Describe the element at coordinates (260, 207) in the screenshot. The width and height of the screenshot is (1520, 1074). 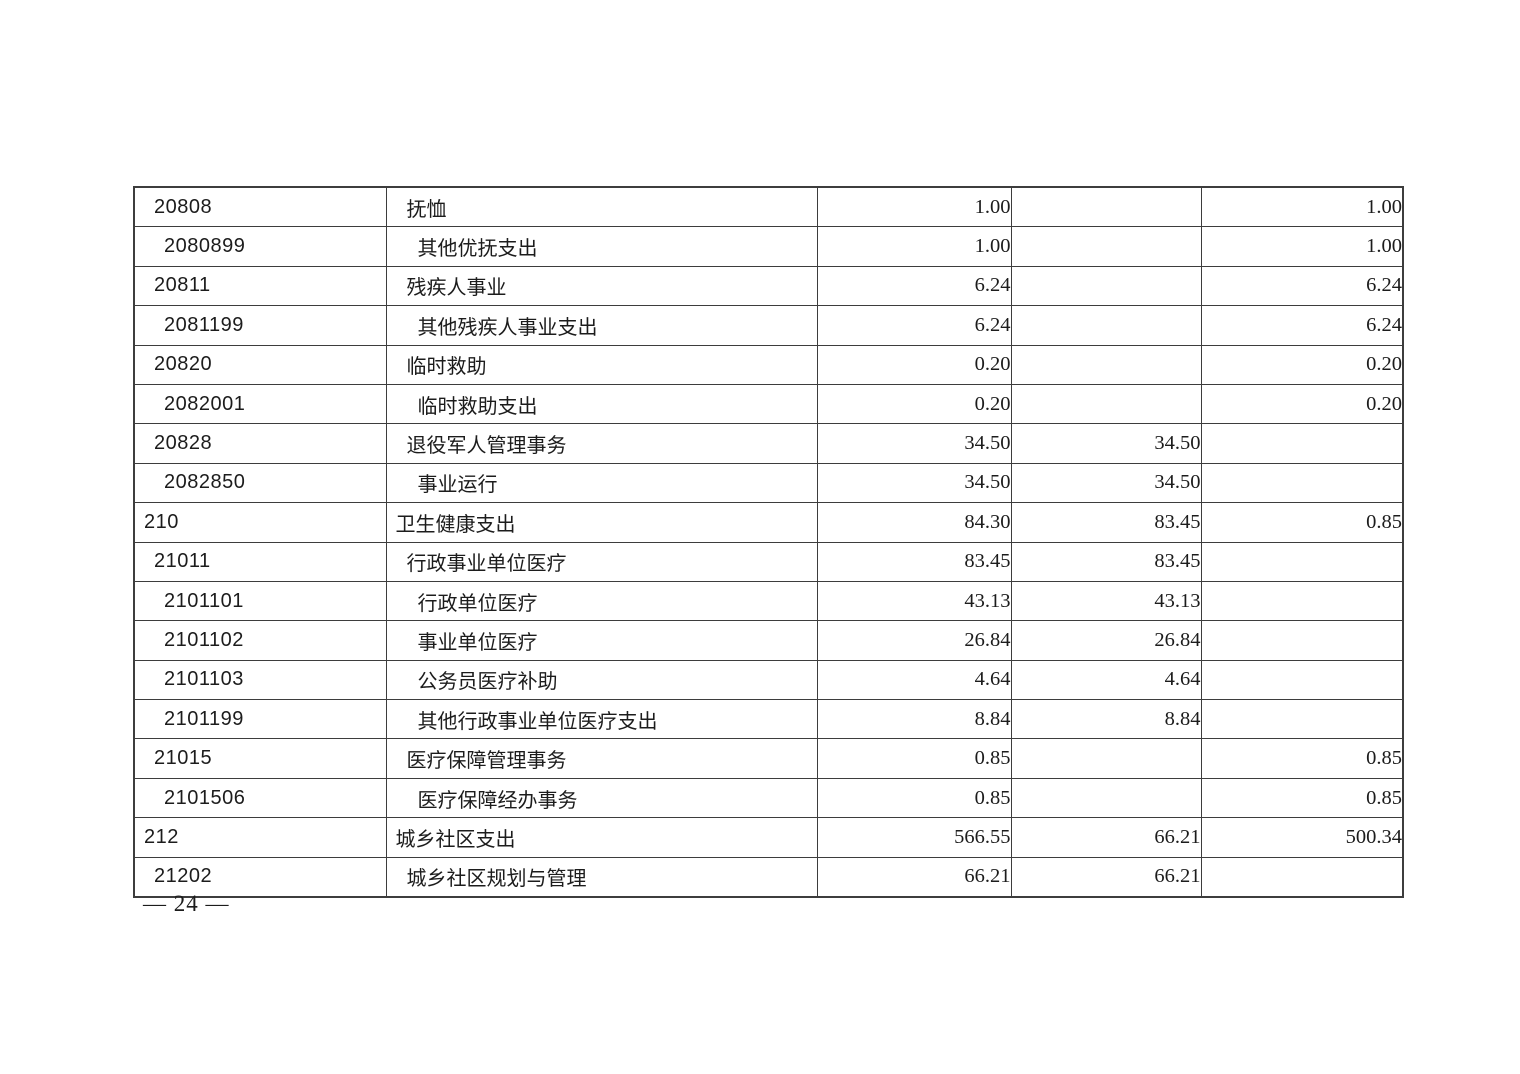
I see `budget-code: 20808` at that location.